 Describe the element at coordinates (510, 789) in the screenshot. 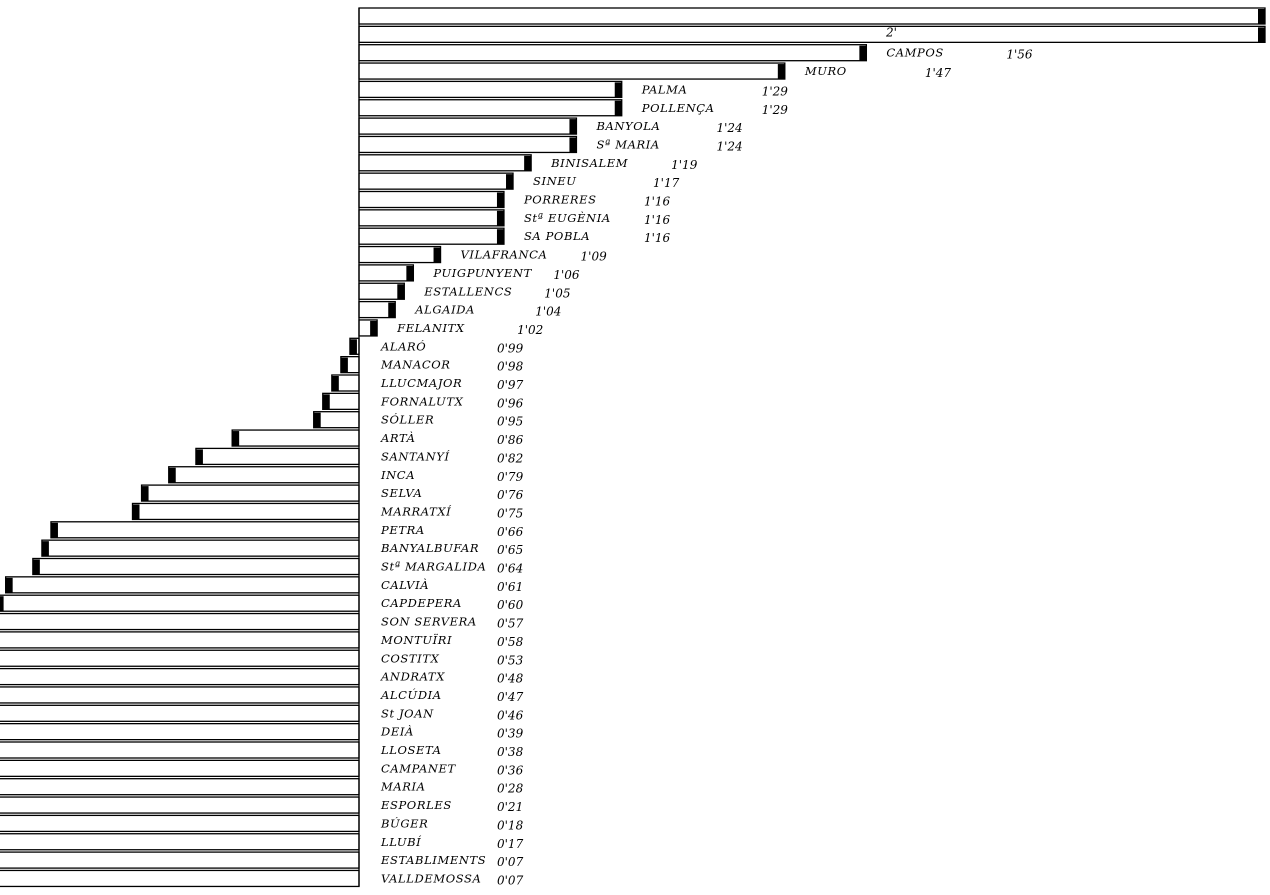

I see `value-label: 0'28` at that location.